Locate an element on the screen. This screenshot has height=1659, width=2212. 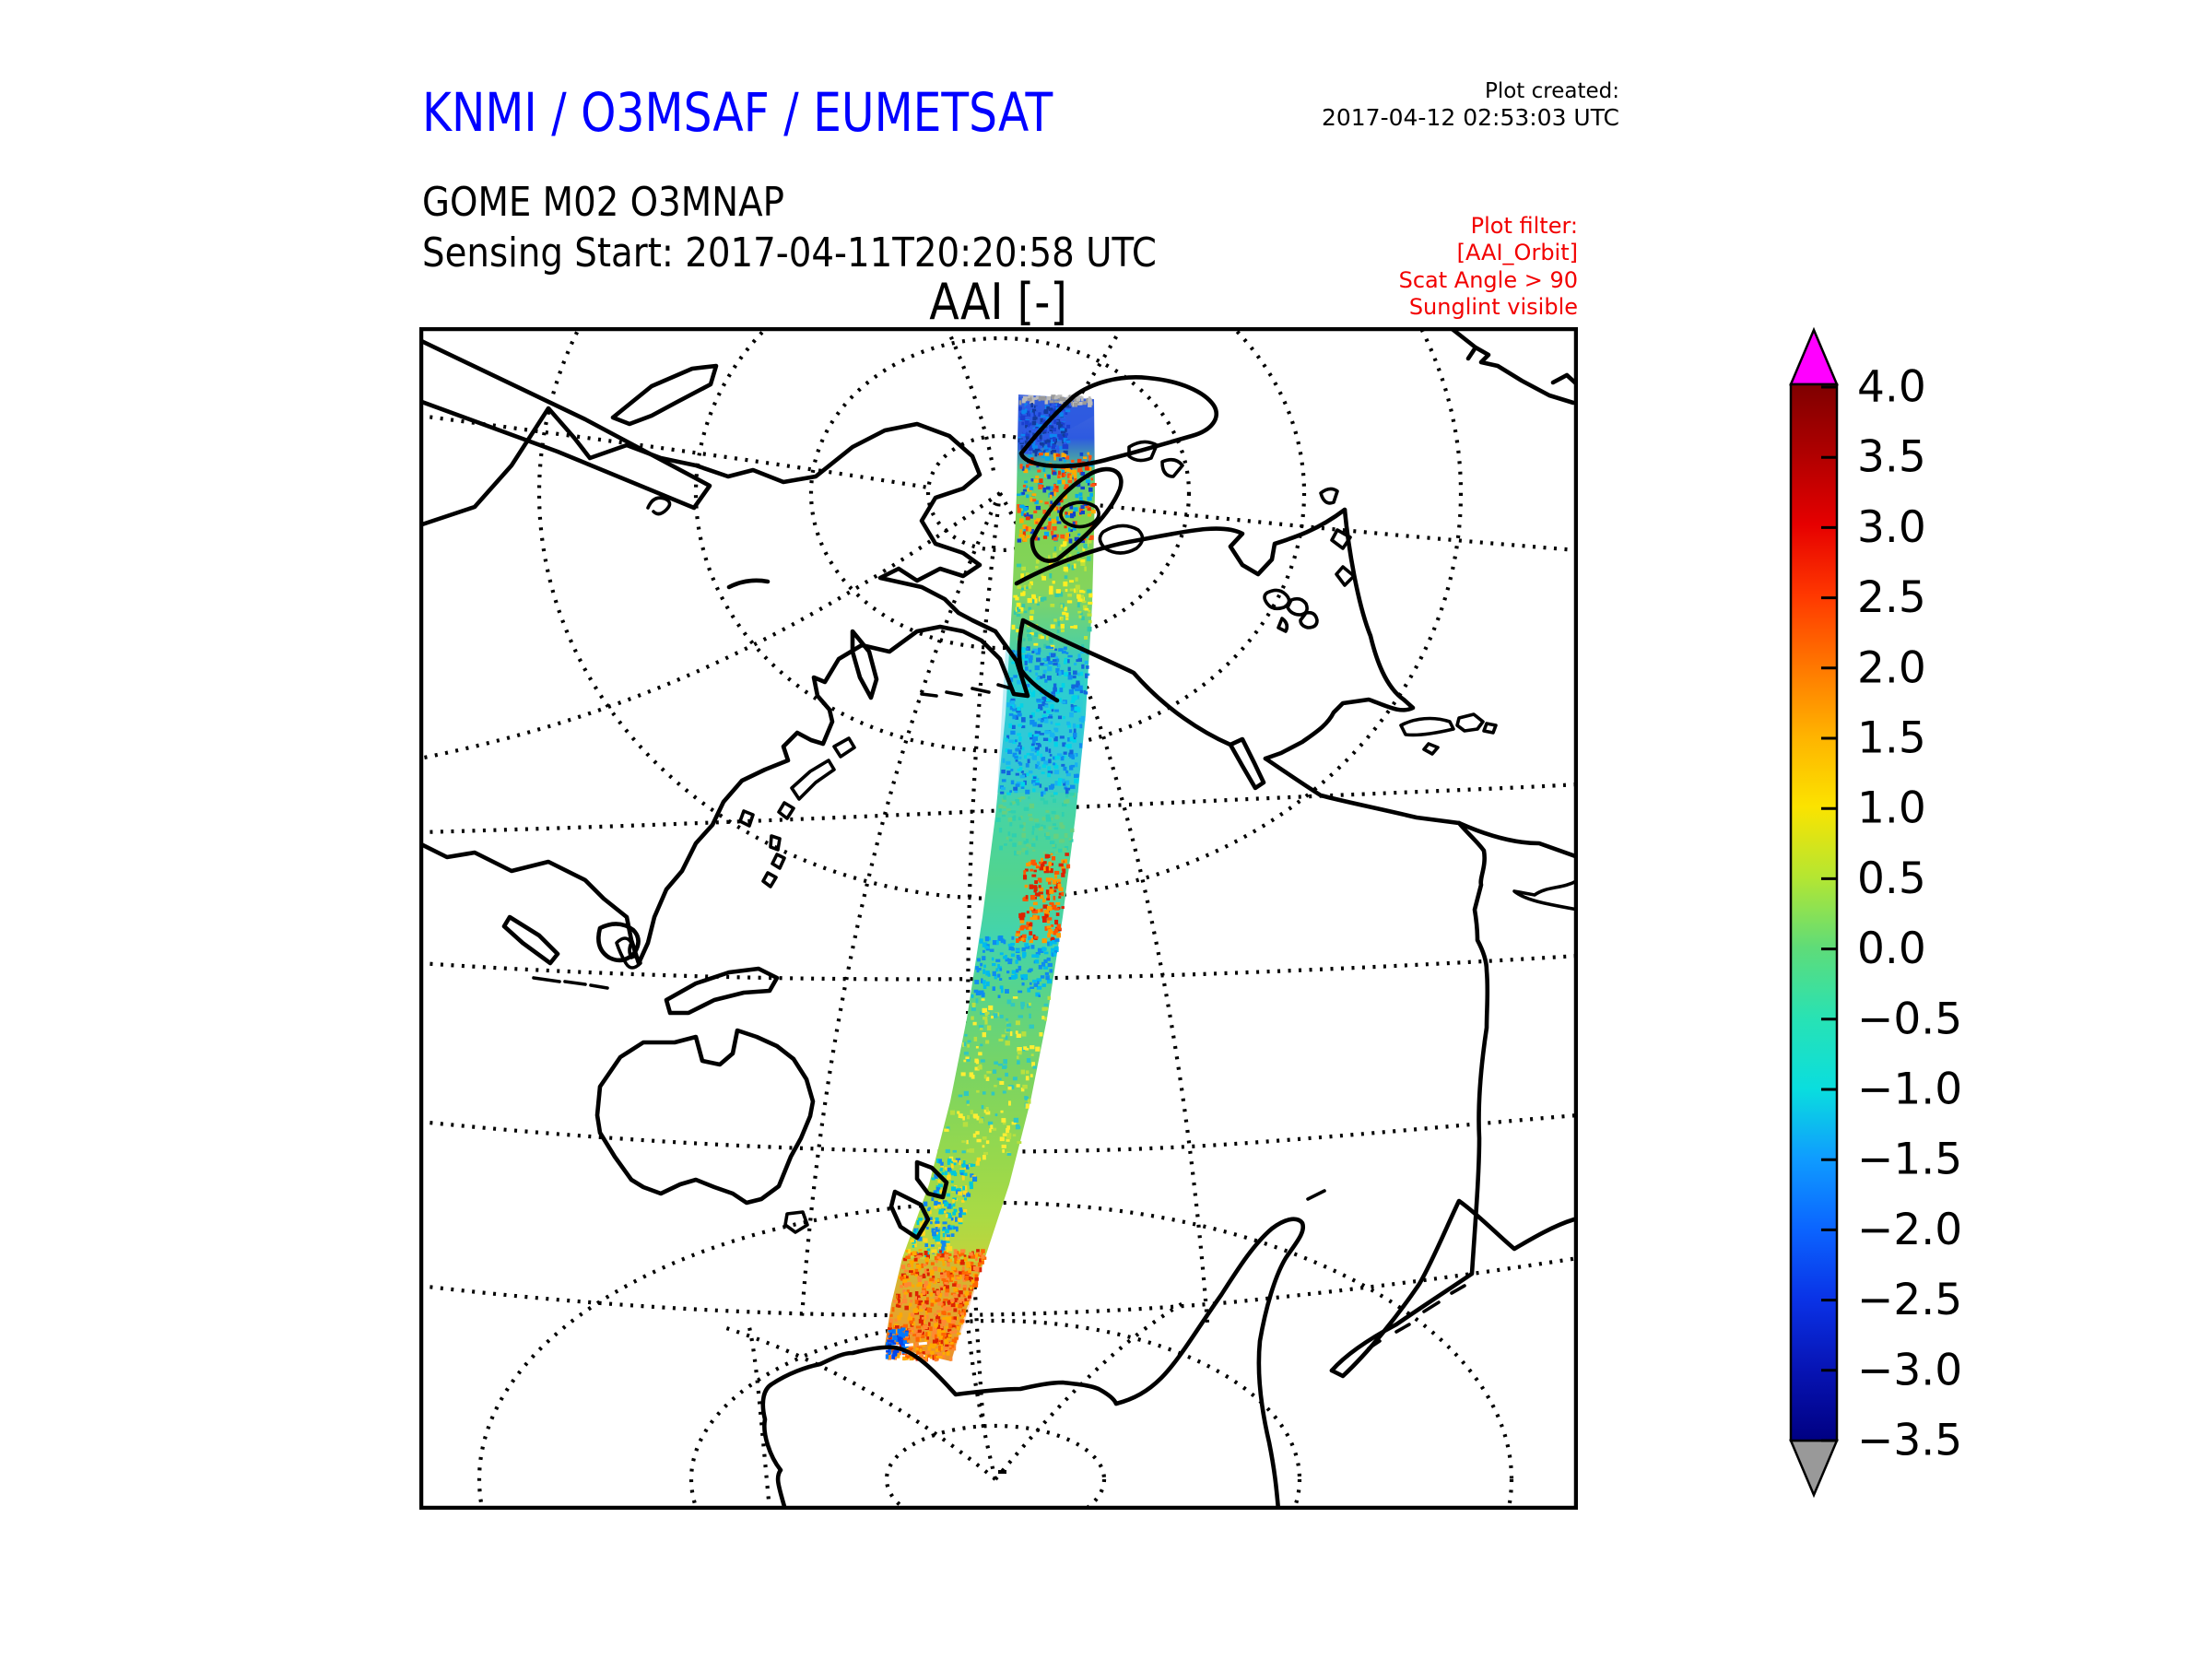
aai-orbit-swath is located at coordinates (991, 878).